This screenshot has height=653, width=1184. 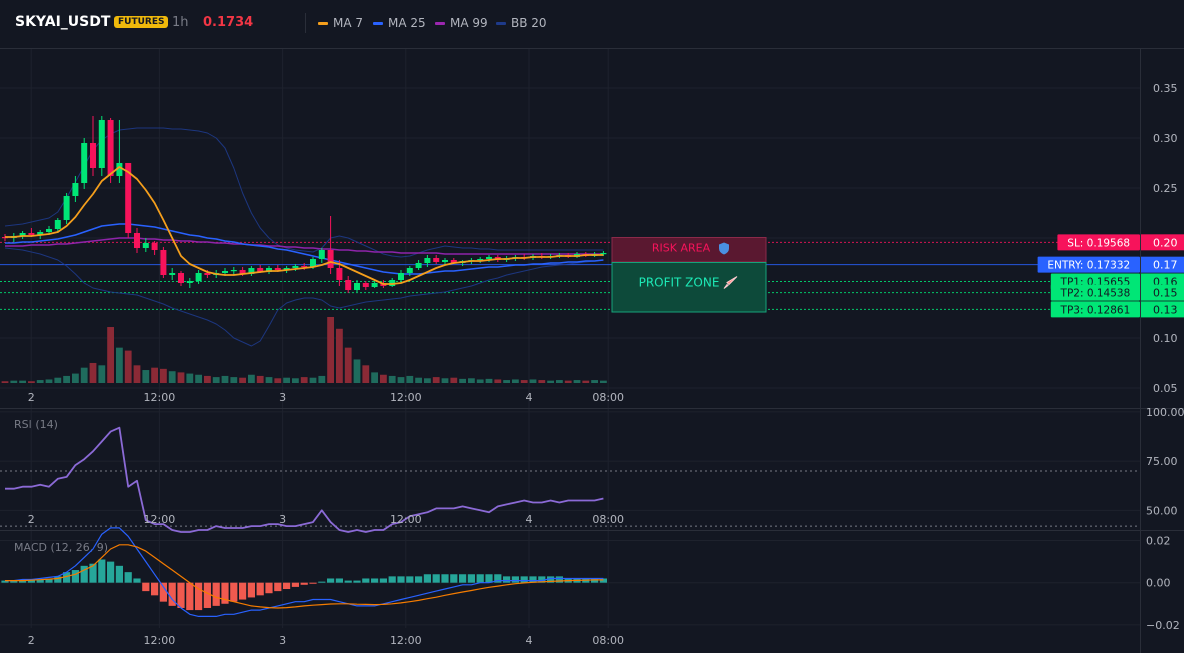 I want to click on legend-ma99: MA 99, so click(x=461, y=23).